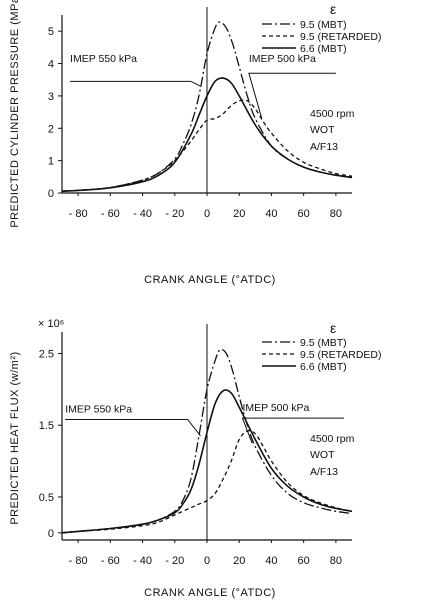 The height and width of the screenshot is (604, 430). Describe the element at coordinates (210, 280) in the screenshot. I see `pressure-x-axis-label: CRANK ANGLE (°ATDC)` at that location.